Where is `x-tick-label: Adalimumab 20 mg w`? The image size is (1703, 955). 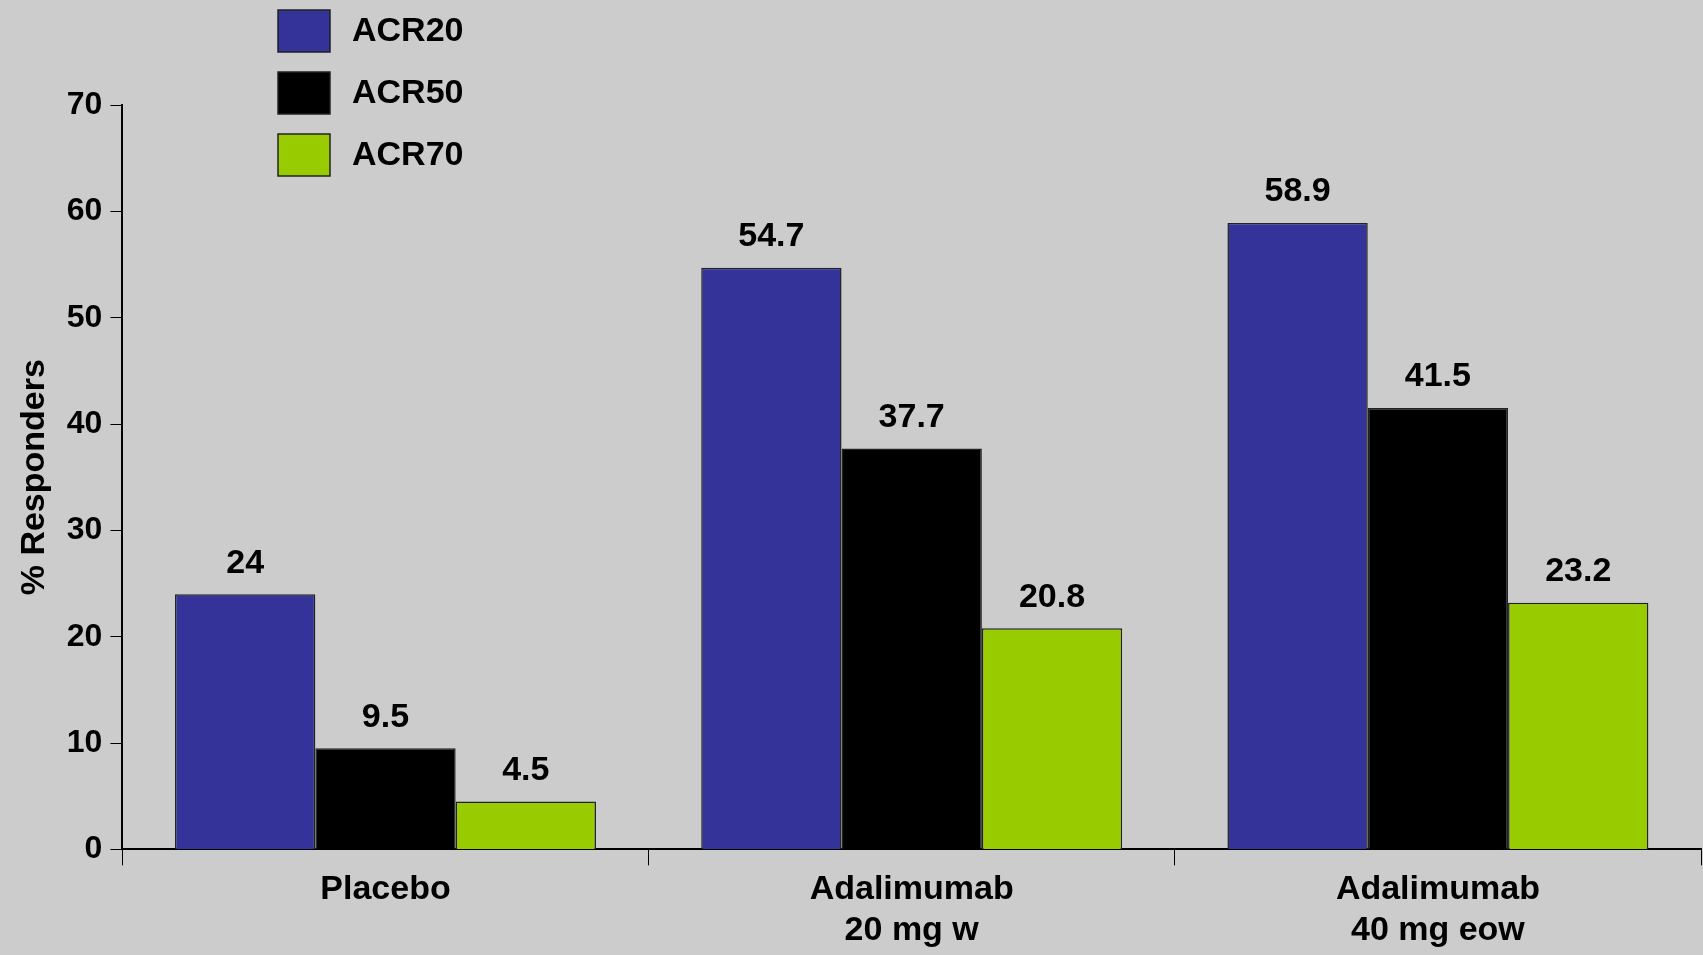
x-tick-label: Adalimumab 20 mg w is located at coordinates (911, 907).